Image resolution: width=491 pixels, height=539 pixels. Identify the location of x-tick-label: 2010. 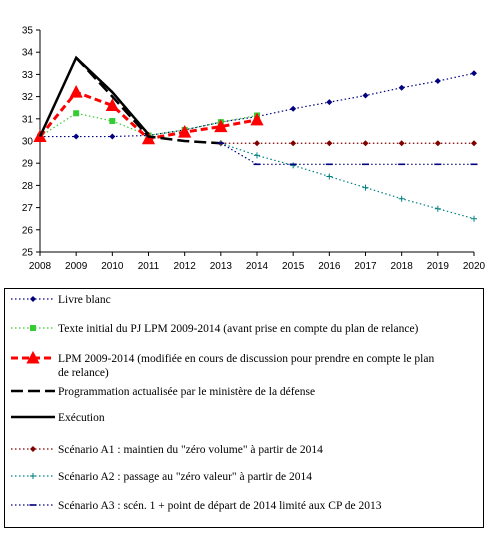
(112, 266).